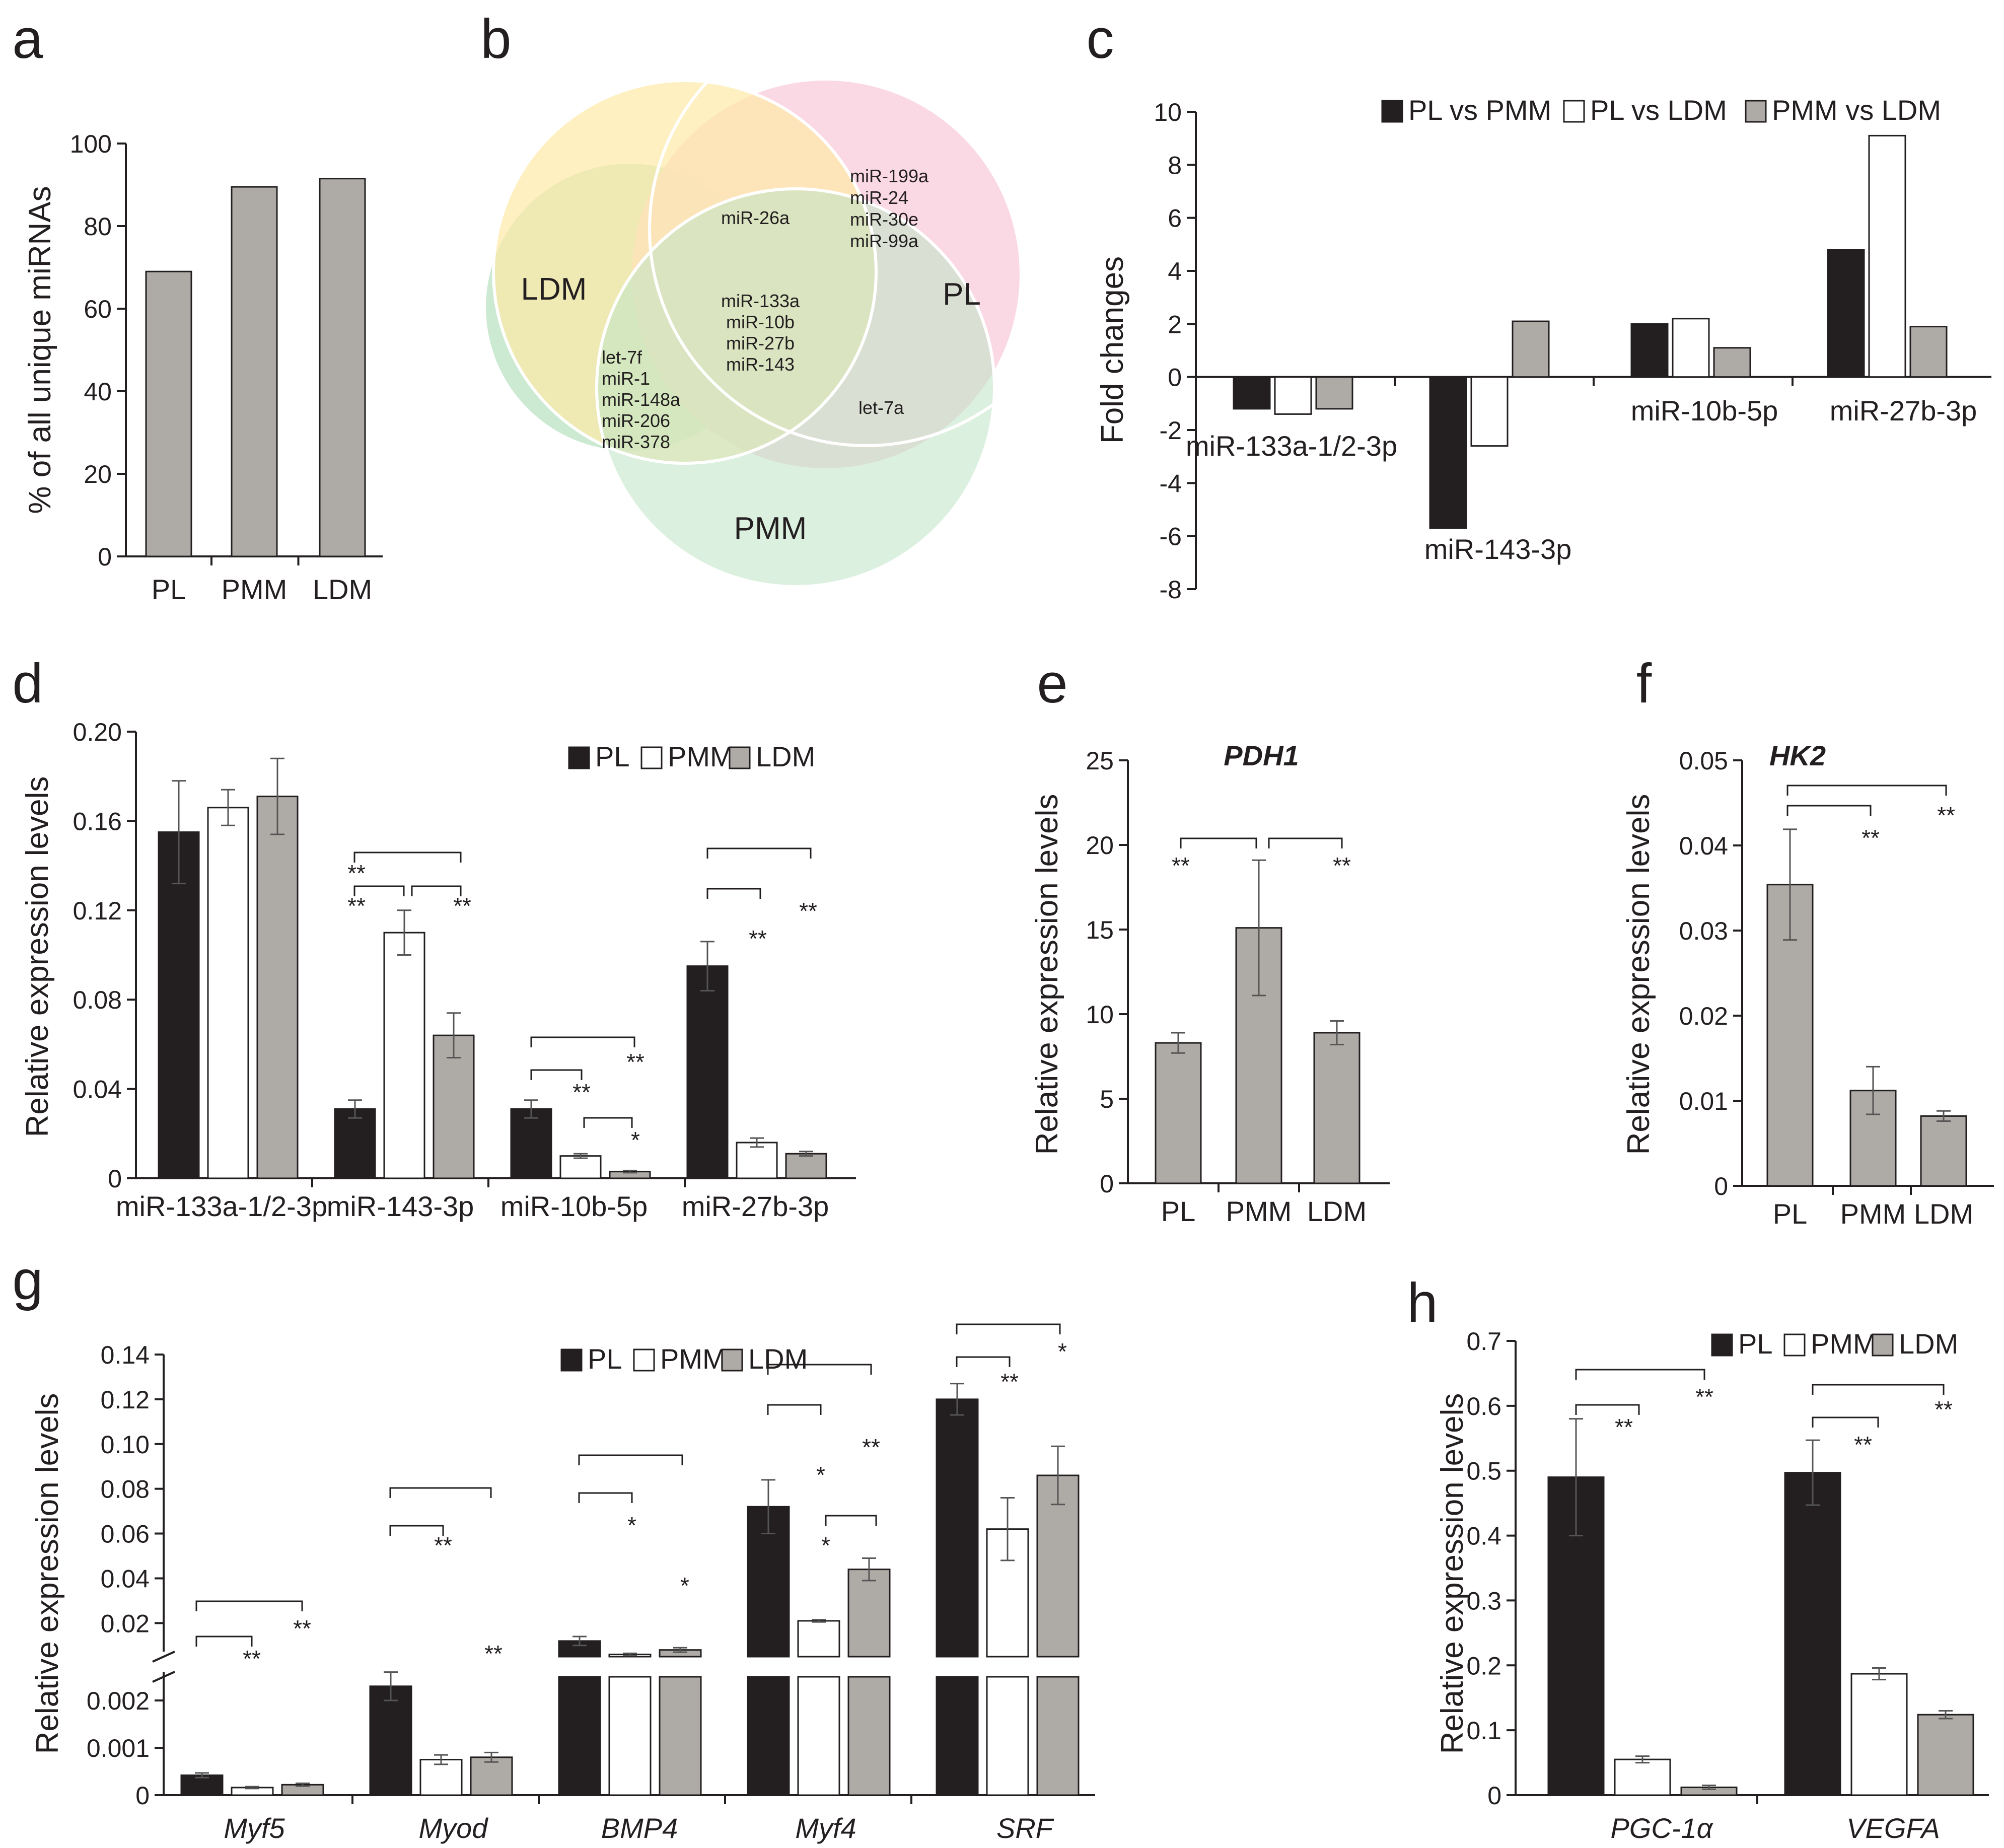  I want to click on panel-e-y-tick-label-4: 20, so click(1100, 845).